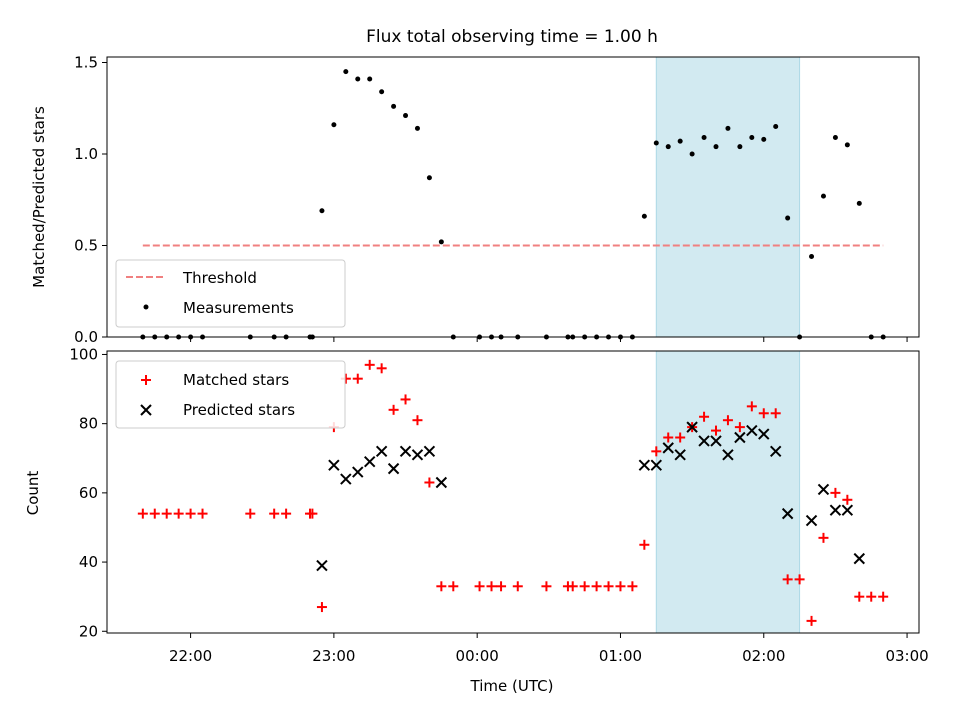 The image size is (960, 720). Describe the element at coordinates (146, 380) in the screenshot. I see `legend-plus-marker` at that location.